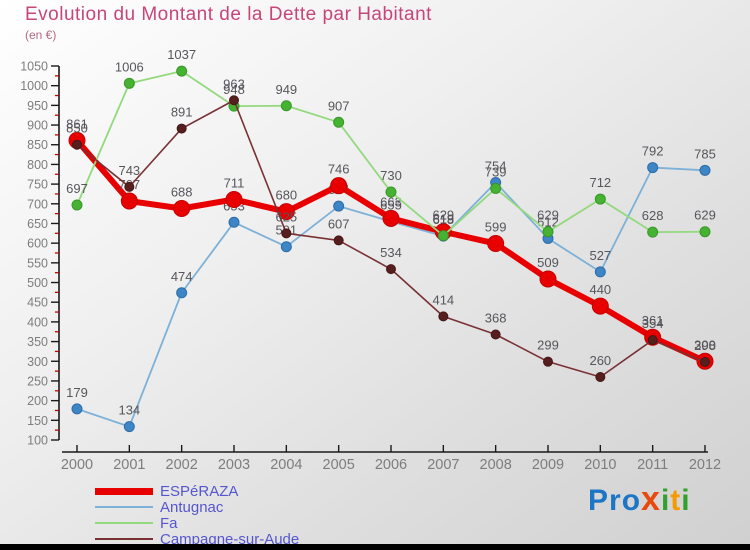  Describe the element at coordinates (37, 381) in the screenshot. I see `y-axis-tick-label: 250` at that location.